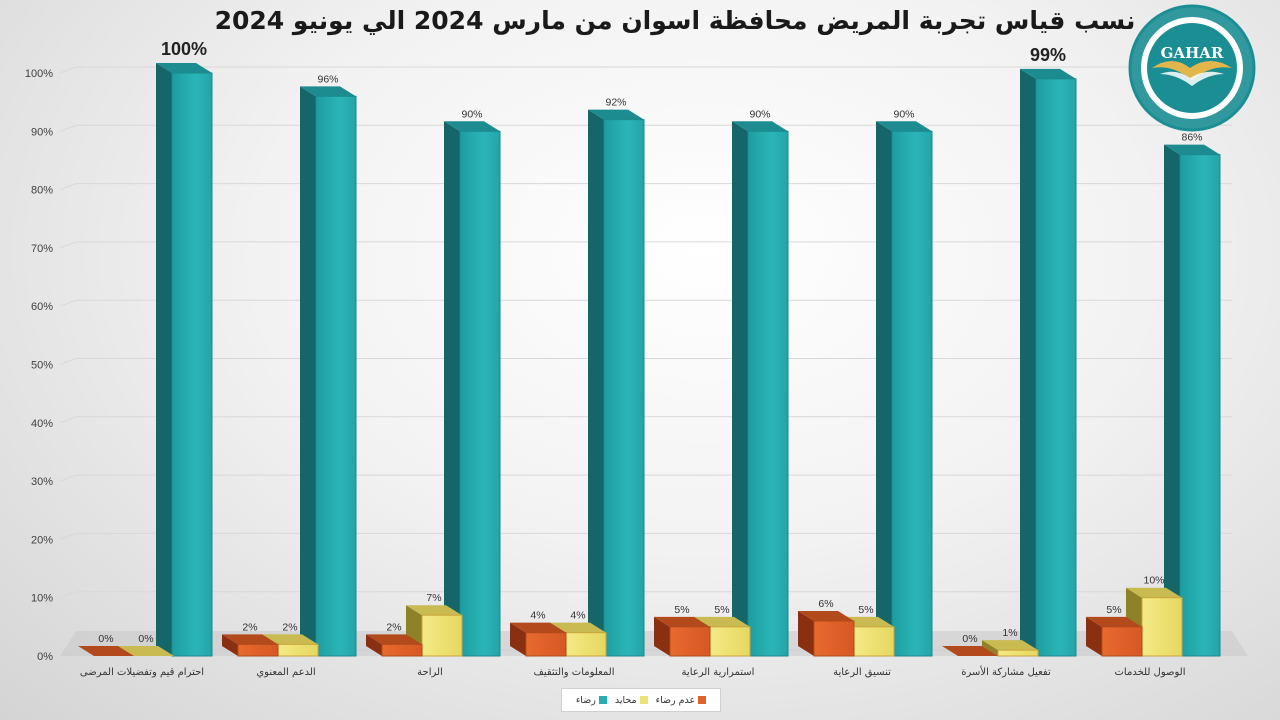 The height and width of the screenshot is (720, 1280). I want to click on data-label-neutral: 5%, so click(721, 610).